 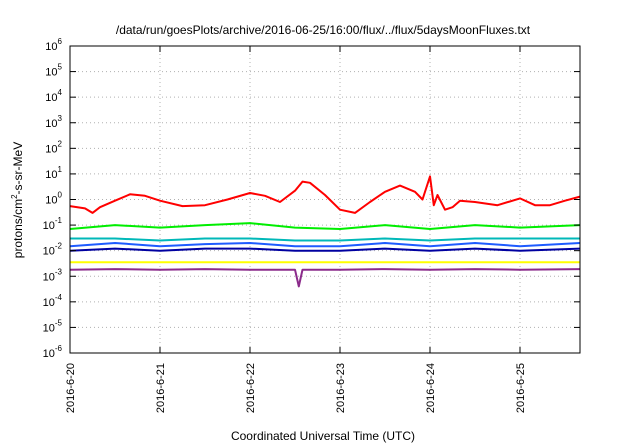 What do you see at coordinates (251, 388) in the screenshot?
I see `x-tick-label: 2016-6-22` at bounding box center [251, 388].